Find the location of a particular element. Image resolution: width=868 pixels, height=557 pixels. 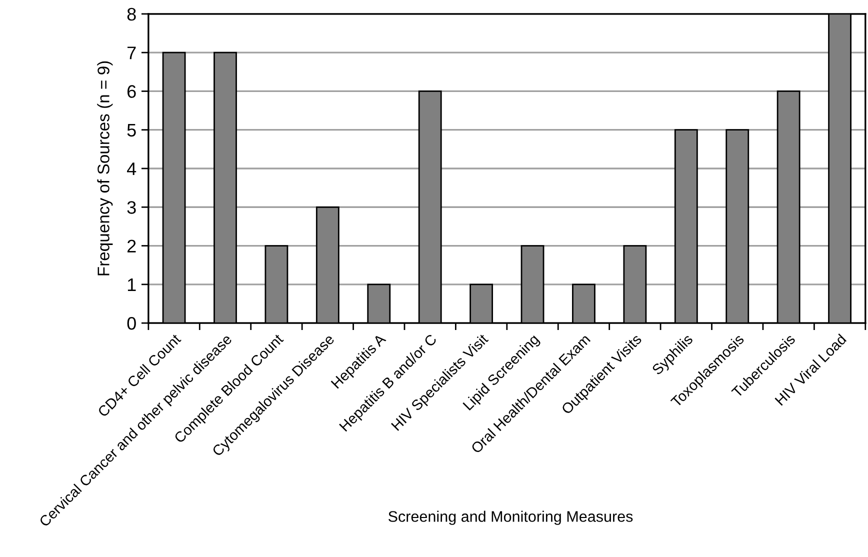

y-tick-label: 1 is located at coordinates (132, 284).